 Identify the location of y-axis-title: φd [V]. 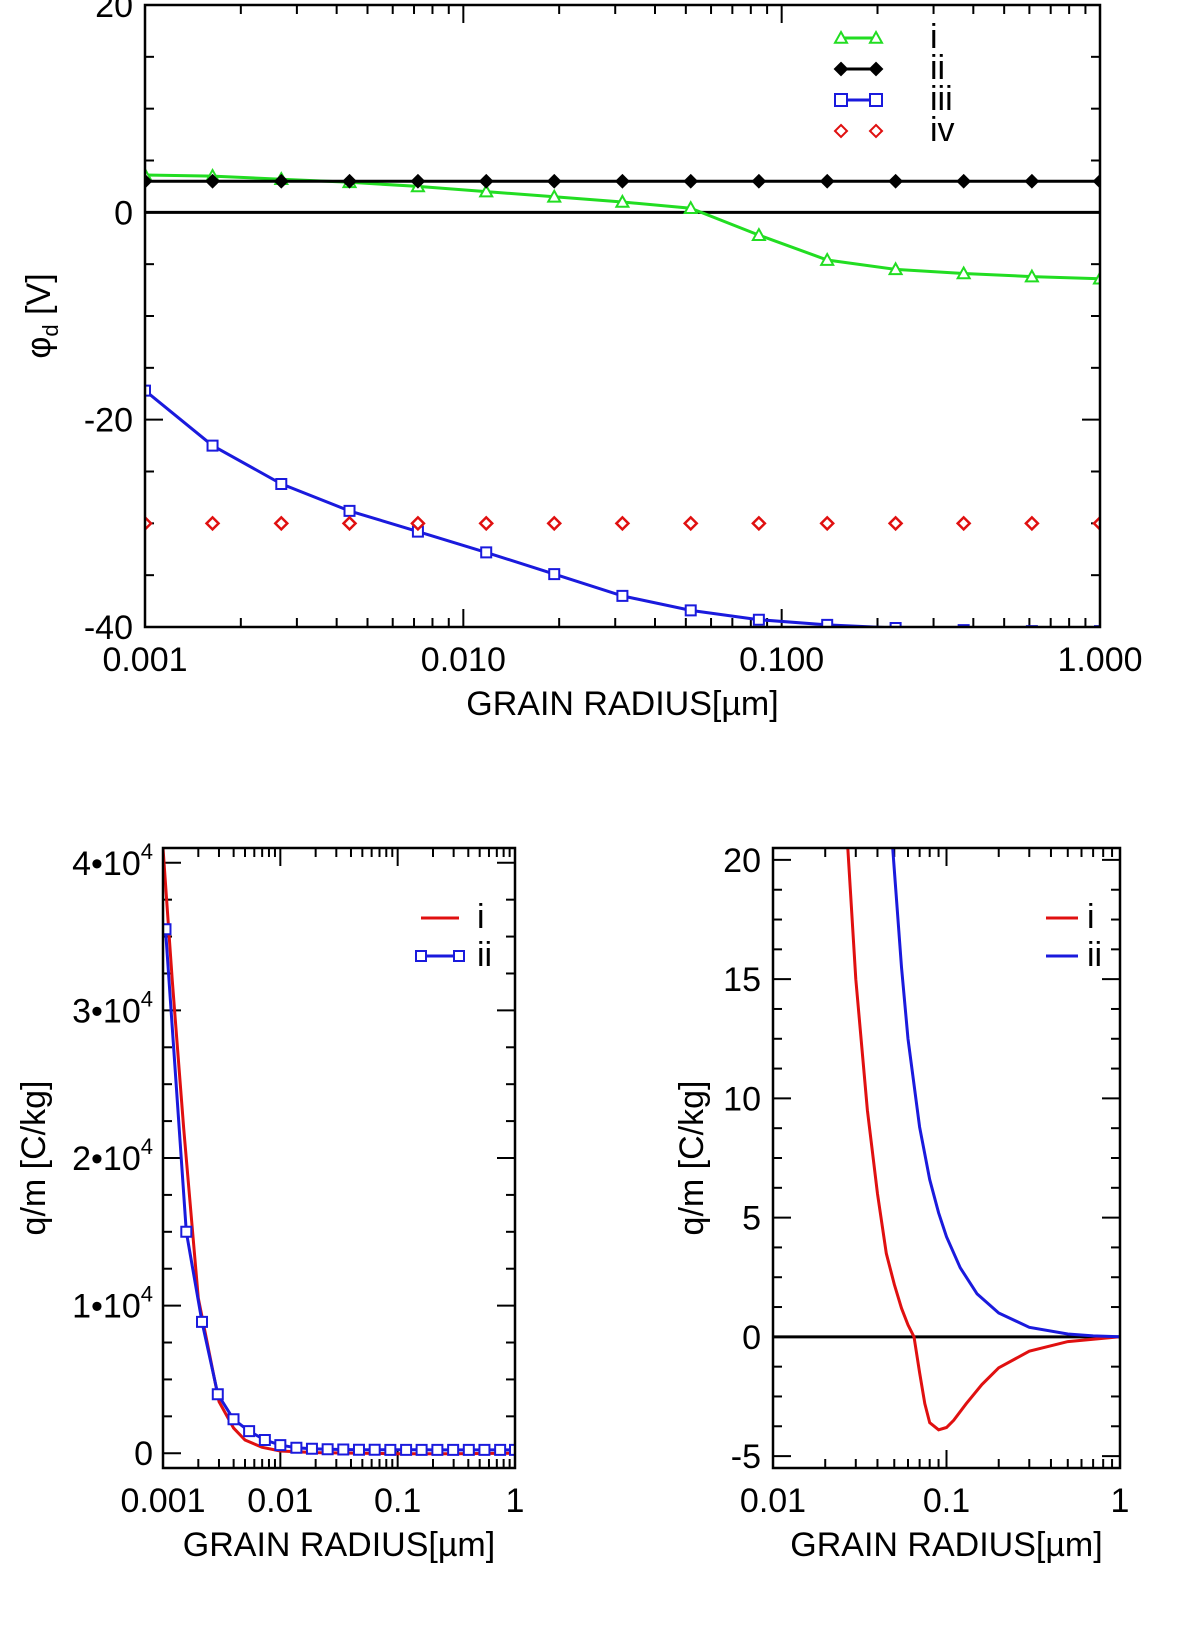
(41, 315).